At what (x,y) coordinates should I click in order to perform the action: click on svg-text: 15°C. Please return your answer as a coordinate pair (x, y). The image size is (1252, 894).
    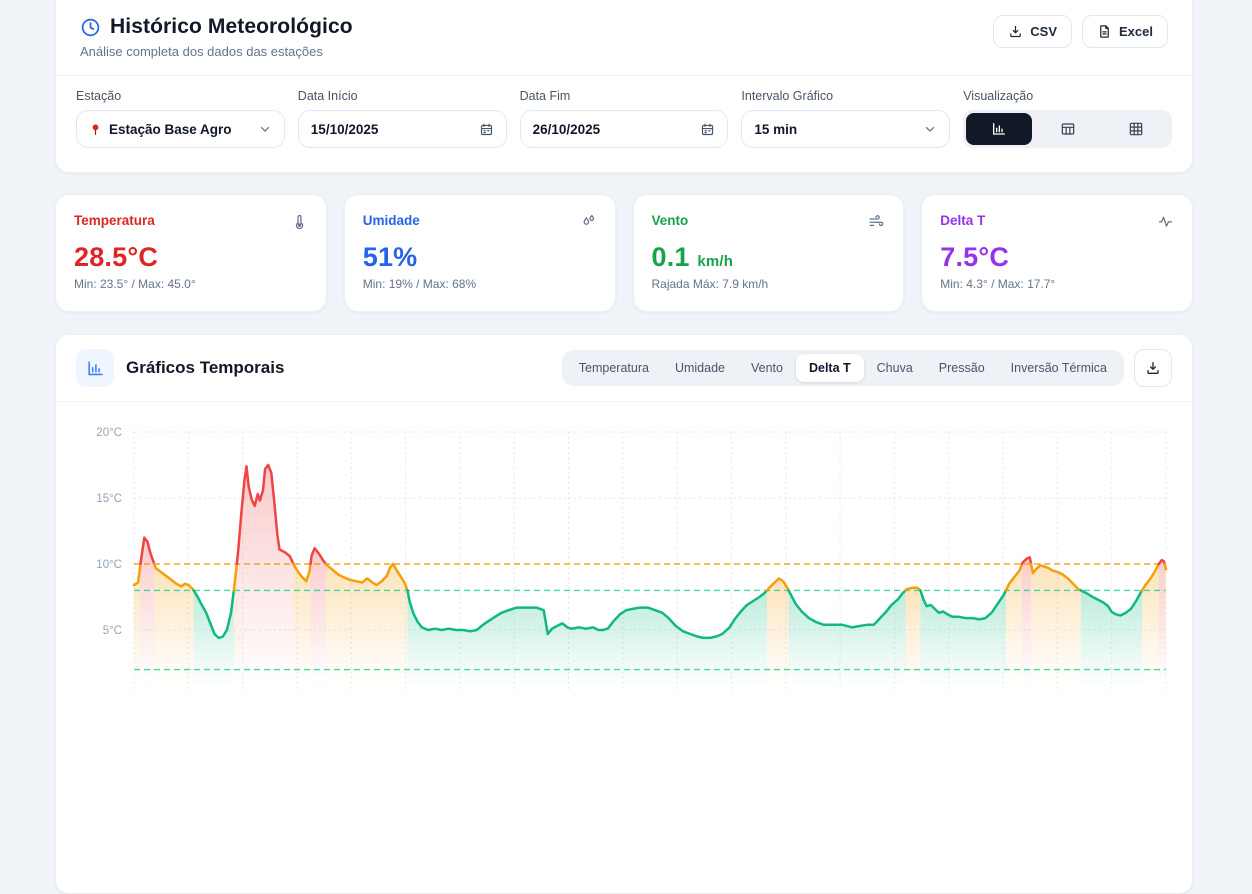
    Looking at the image, I should click on (109, 499).